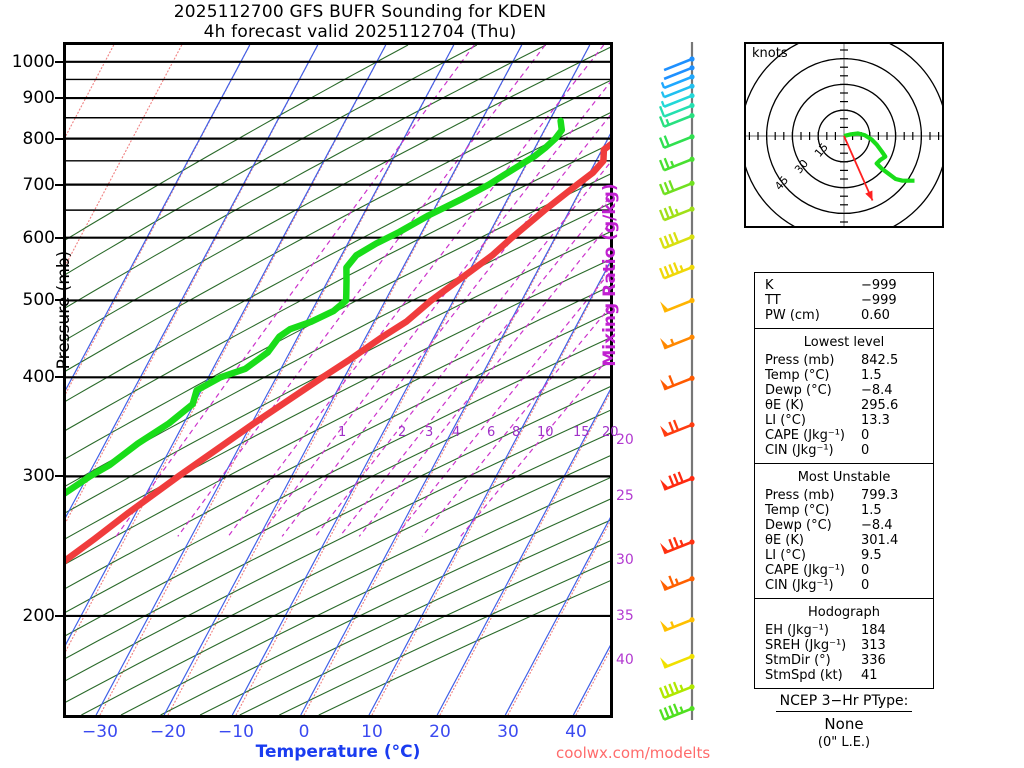 This screenshot has width=1024, height=768. What do you see at coordinates (844, 510) in the screenshot?
I see `most-unstable-row: Temp (°C) 1.5` at bounding box center [844, 510].